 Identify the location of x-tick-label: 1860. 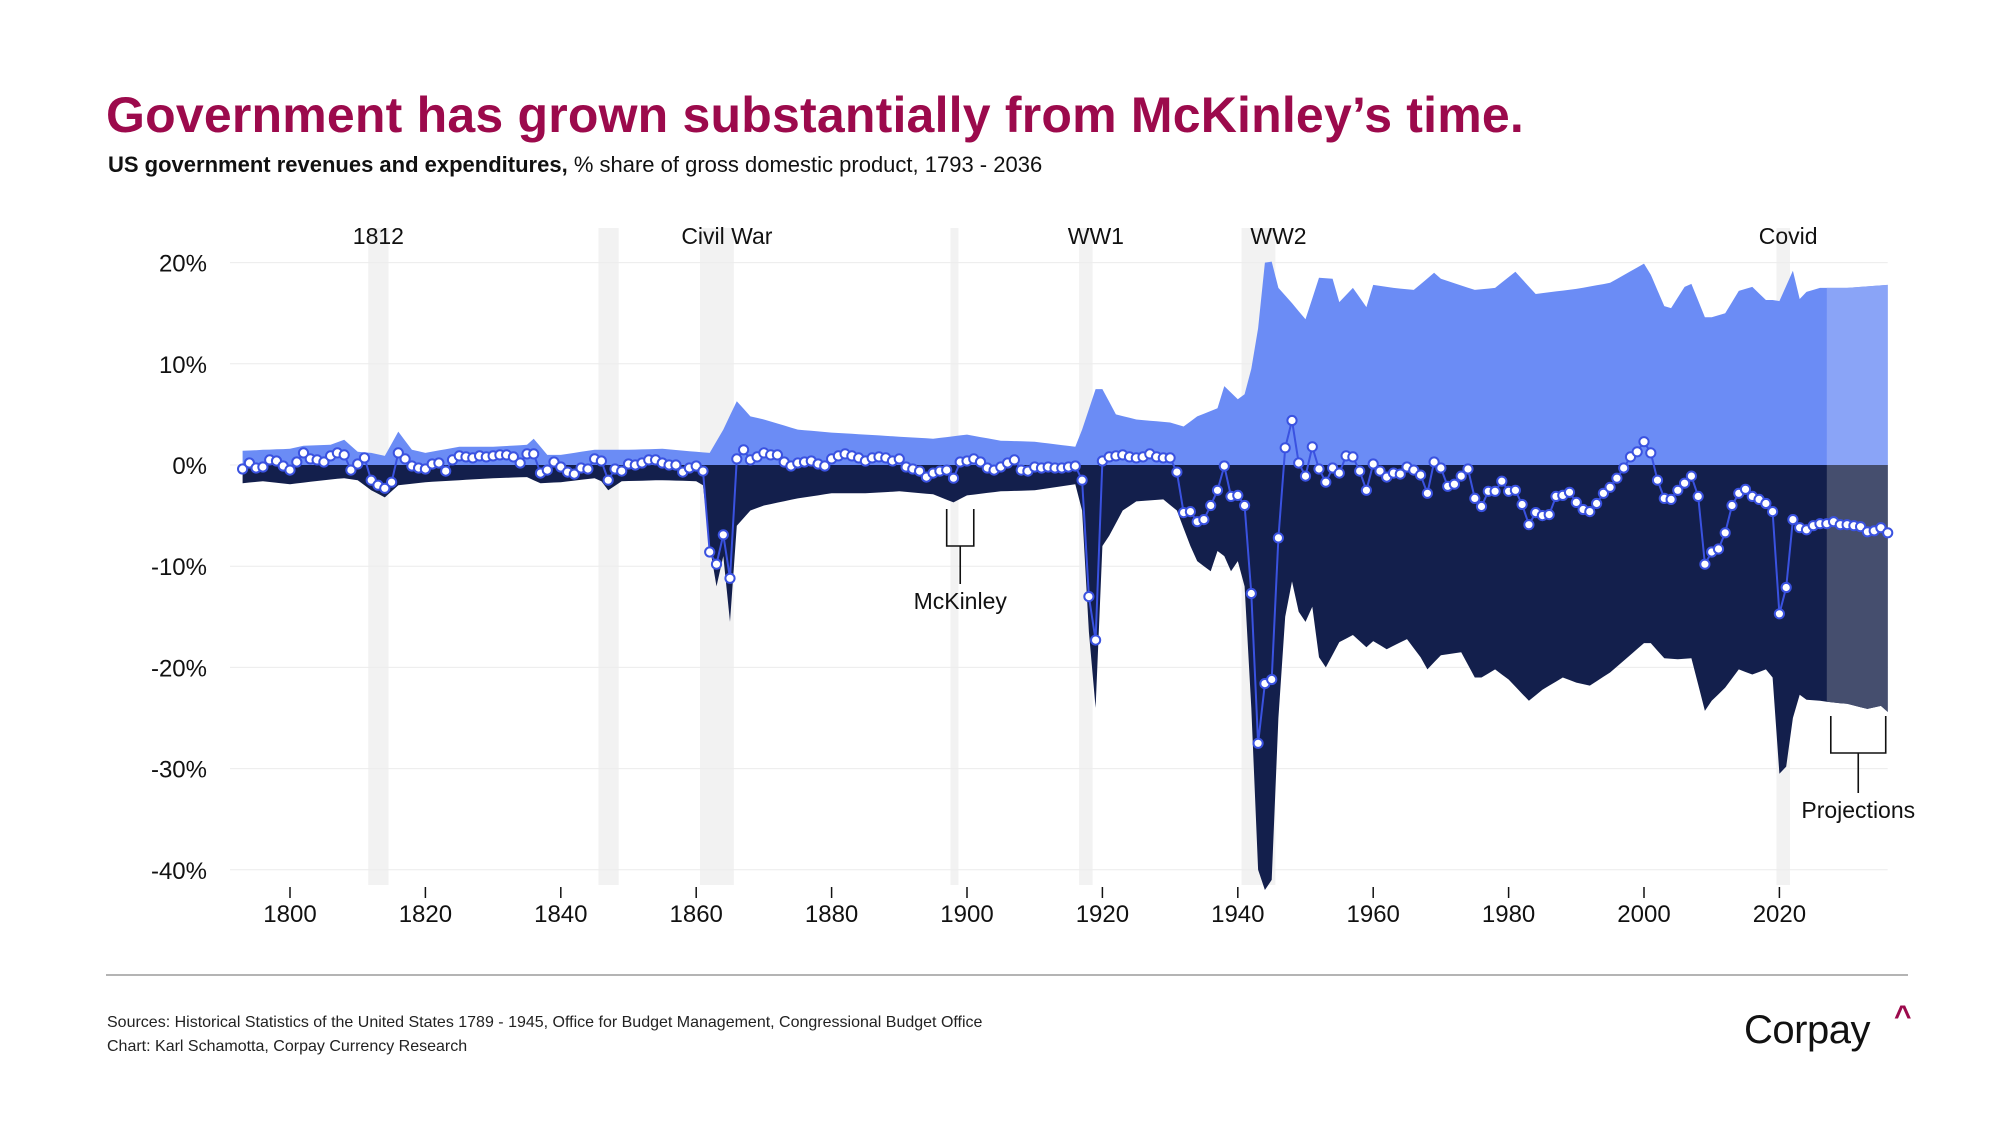
(696, 914).